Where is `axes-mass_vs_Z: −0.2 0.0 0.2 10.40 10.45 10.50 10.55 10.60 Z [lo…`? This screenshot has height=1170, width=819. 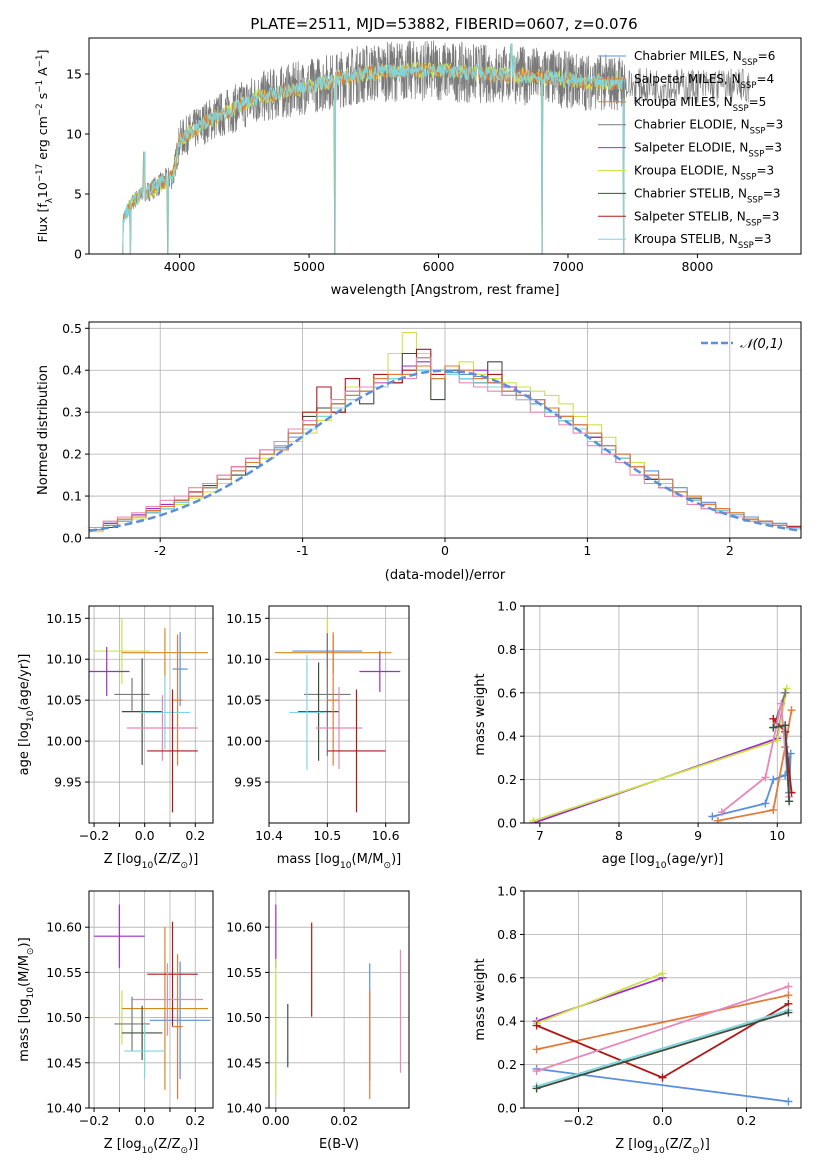 axes-mass_vs_Z: −0.2 0.0 0.2 10.40 10.45 10.50 10.55 10.60 Z [lo… is located at coordinates (115, 1023).